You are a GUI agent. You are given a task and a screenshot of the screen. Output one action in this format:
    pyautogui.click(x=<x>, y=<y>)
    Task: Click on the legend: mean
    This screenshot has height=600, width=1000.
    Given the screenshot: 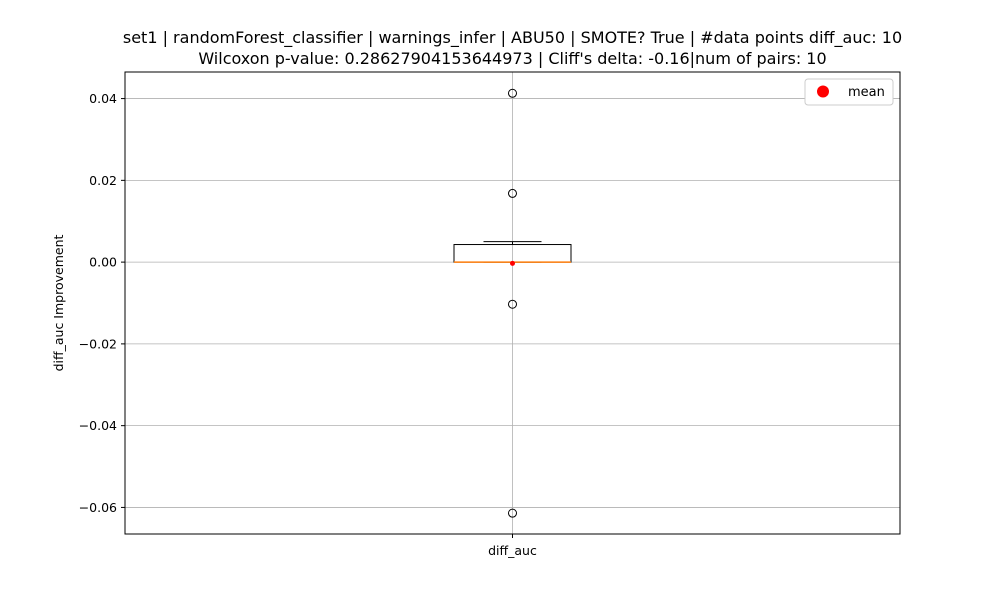 What is the action you would take?
    pyautogui.click(x=849, y=92)
    